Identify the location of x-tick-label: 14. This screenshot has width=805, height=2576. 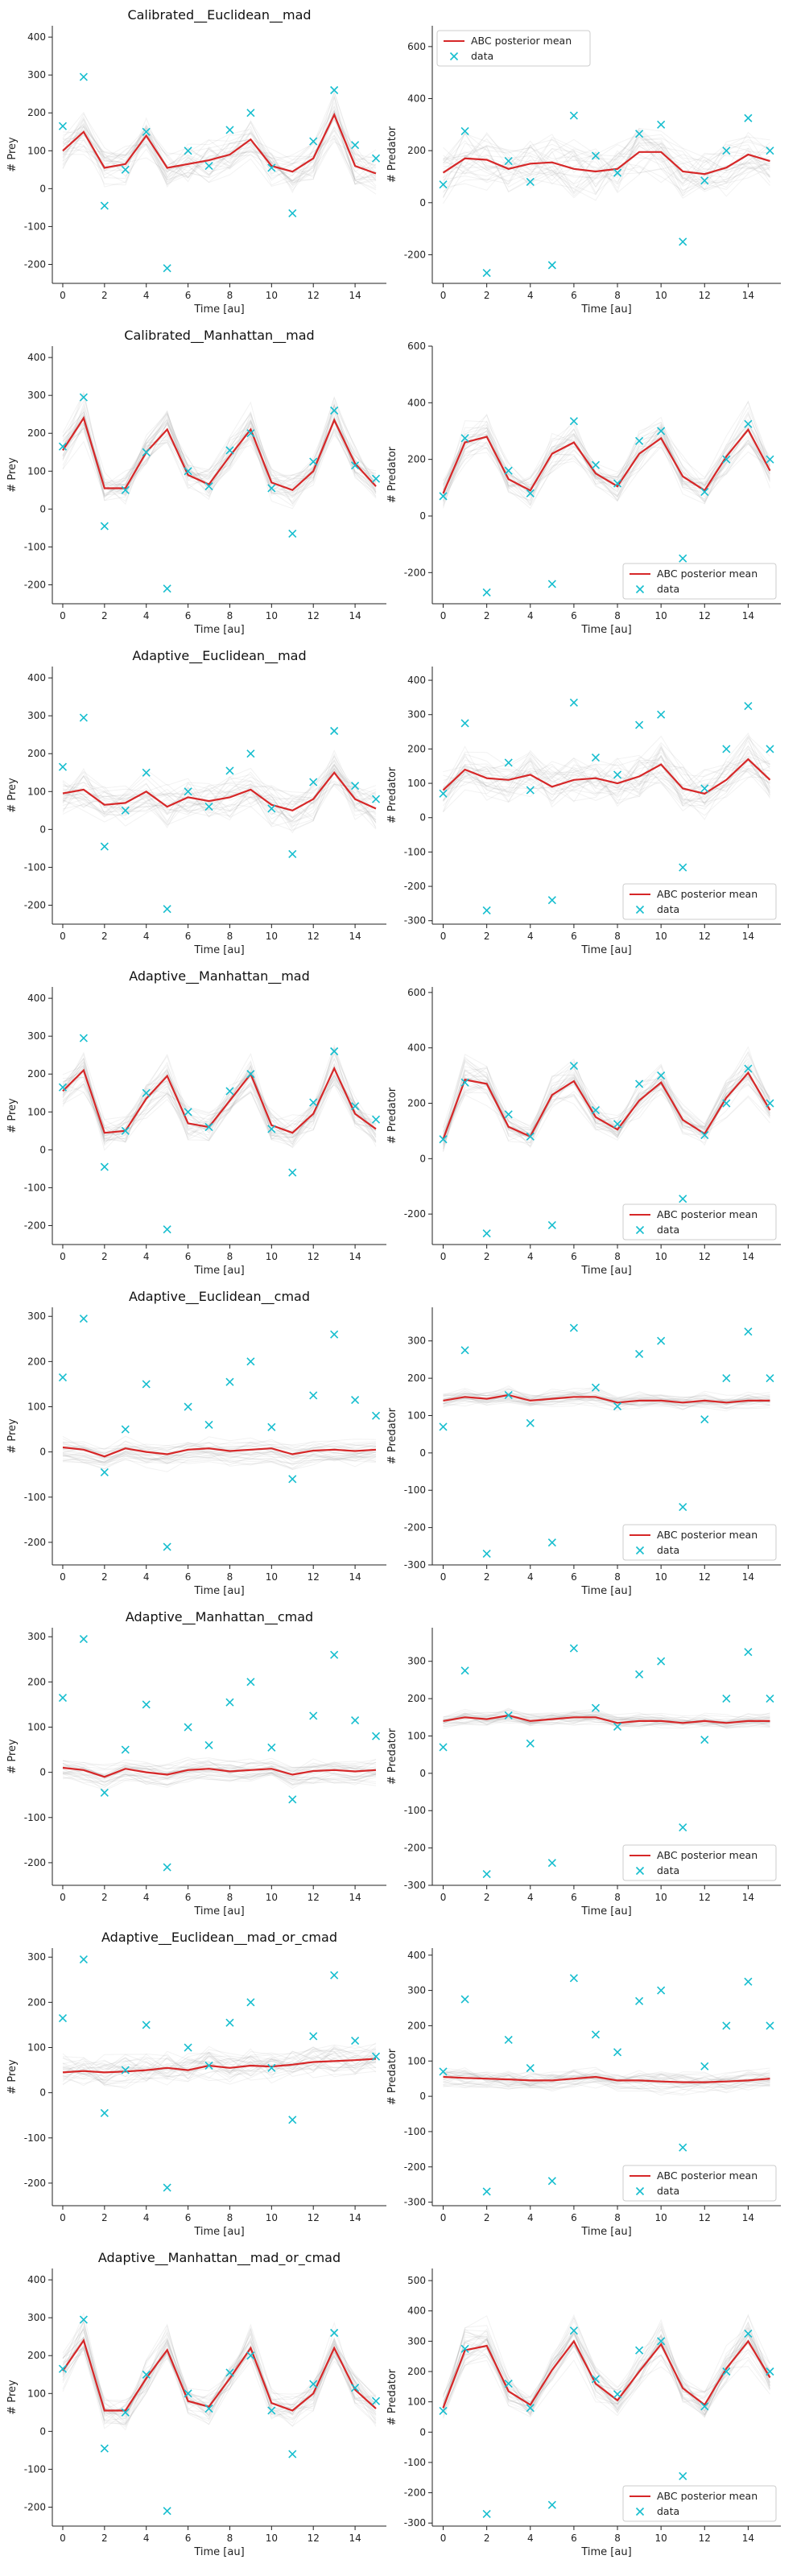
(748, 1897).